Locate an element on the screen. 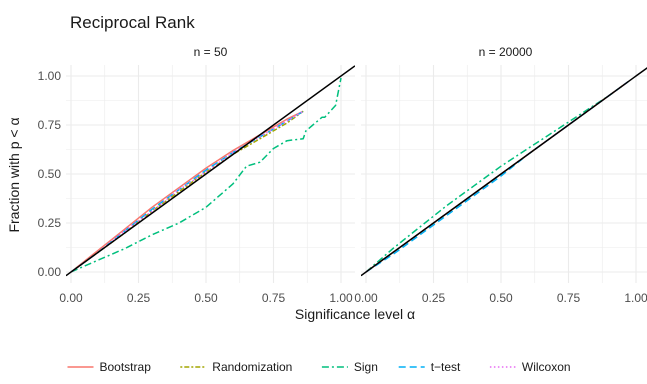  y-tick-labels: 0.00 0.25 0.50 0.75 1.00 is located at coordinates (50, 174).